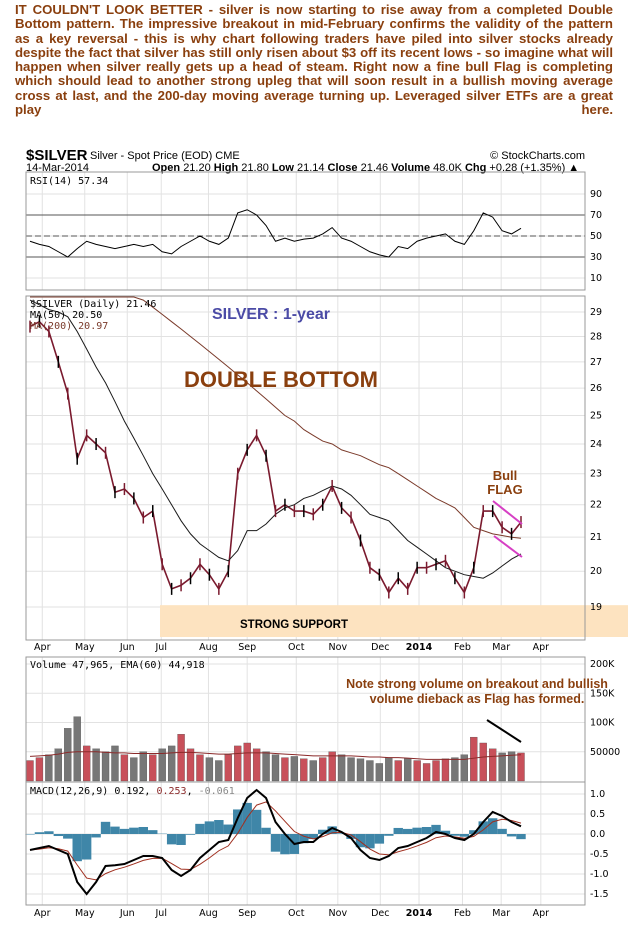  I want to click on price-tick-label: 29, so click(596, 312).